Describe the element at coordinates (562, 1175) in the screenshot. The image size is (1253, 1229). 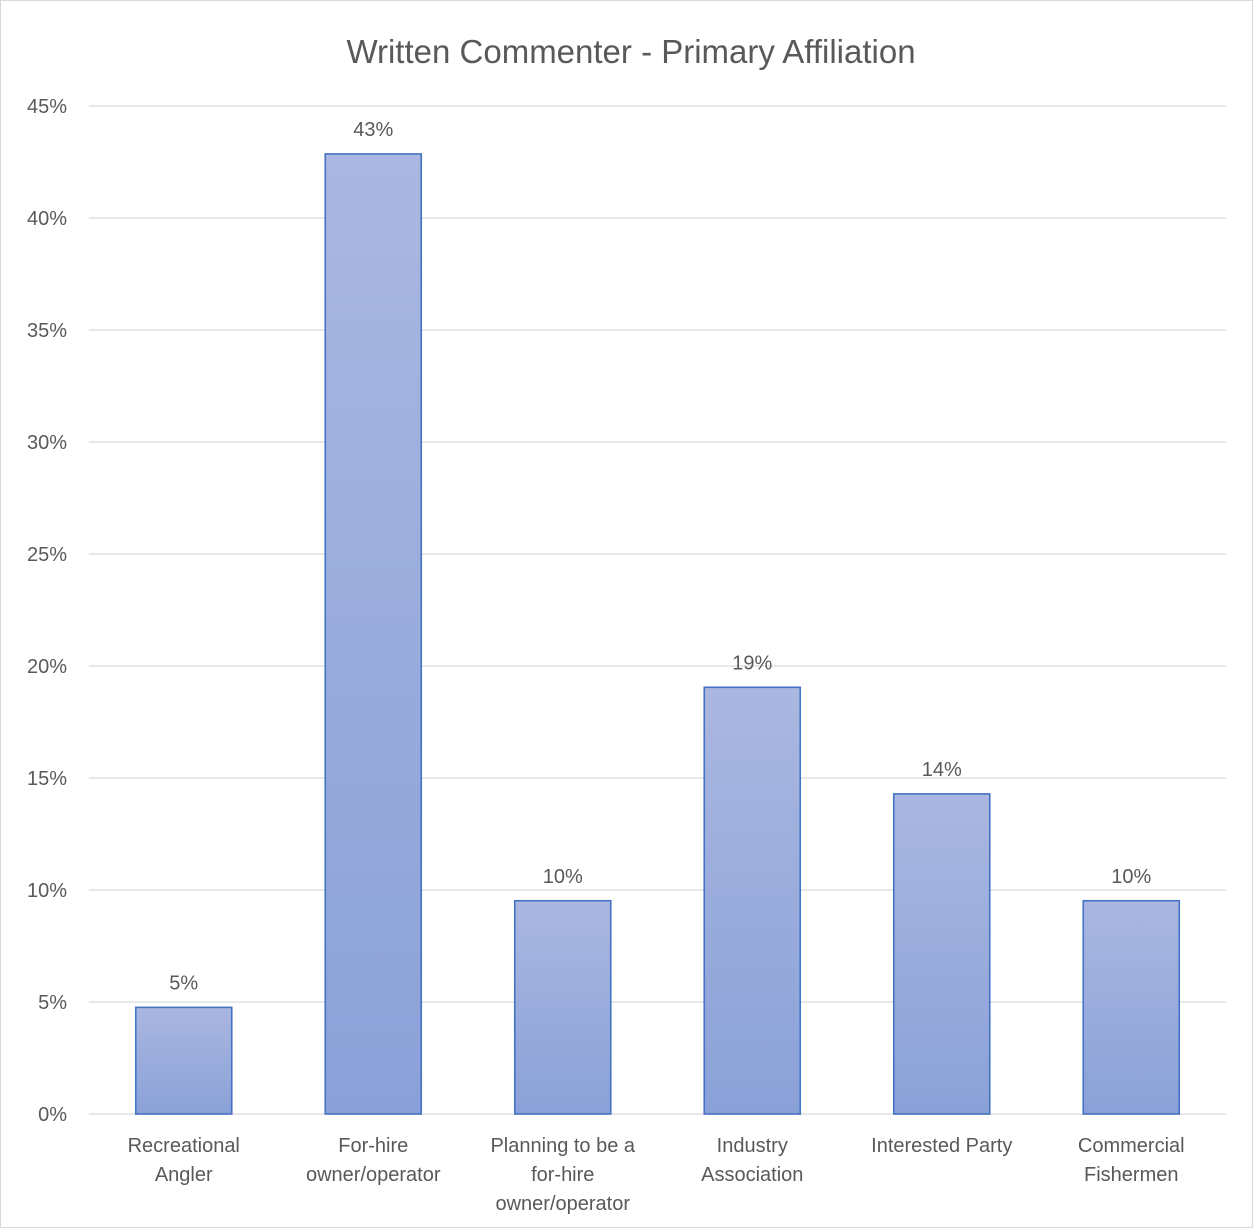
I see `x-category-label: Planning to be a for-hire owner/operator` at that location.